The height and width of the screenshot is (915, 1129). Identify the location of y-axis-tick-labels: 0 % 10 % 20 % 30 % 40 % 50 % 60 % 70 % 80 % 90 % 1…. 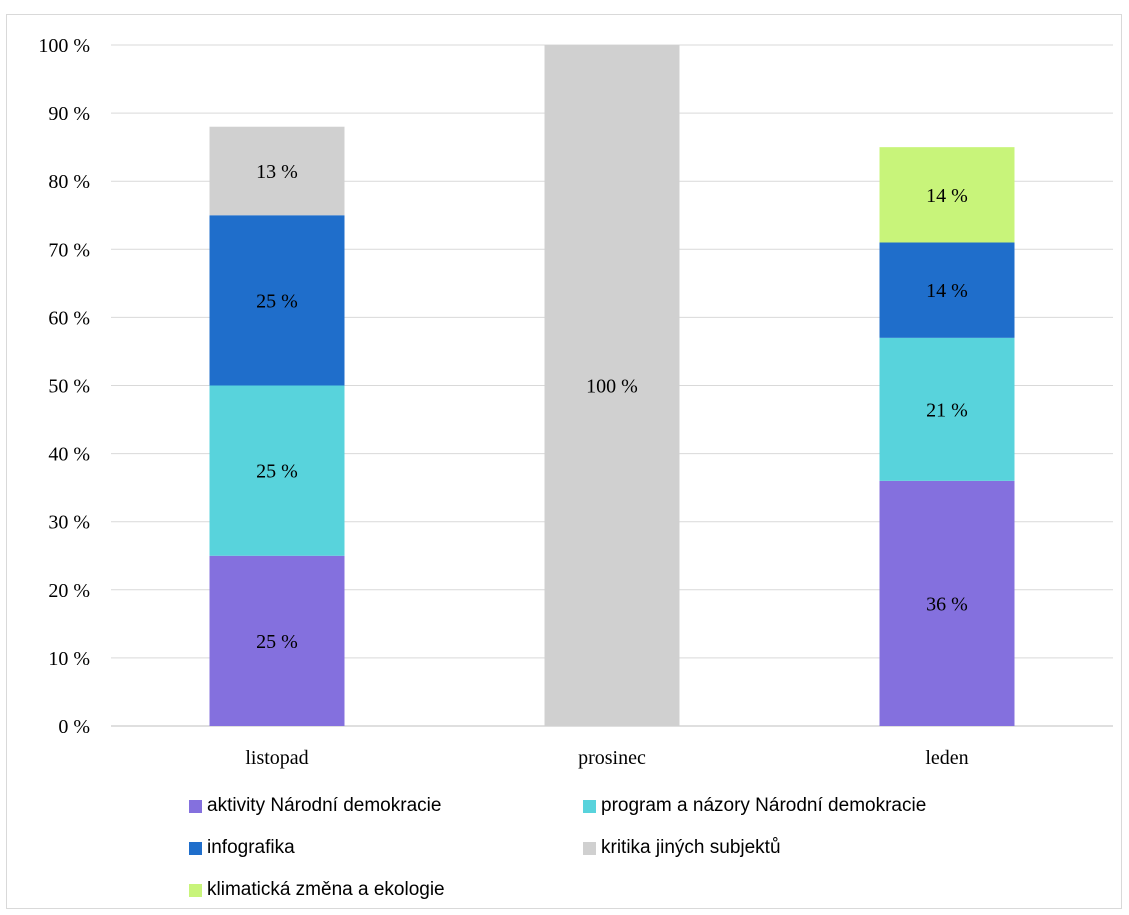
(64, 386).